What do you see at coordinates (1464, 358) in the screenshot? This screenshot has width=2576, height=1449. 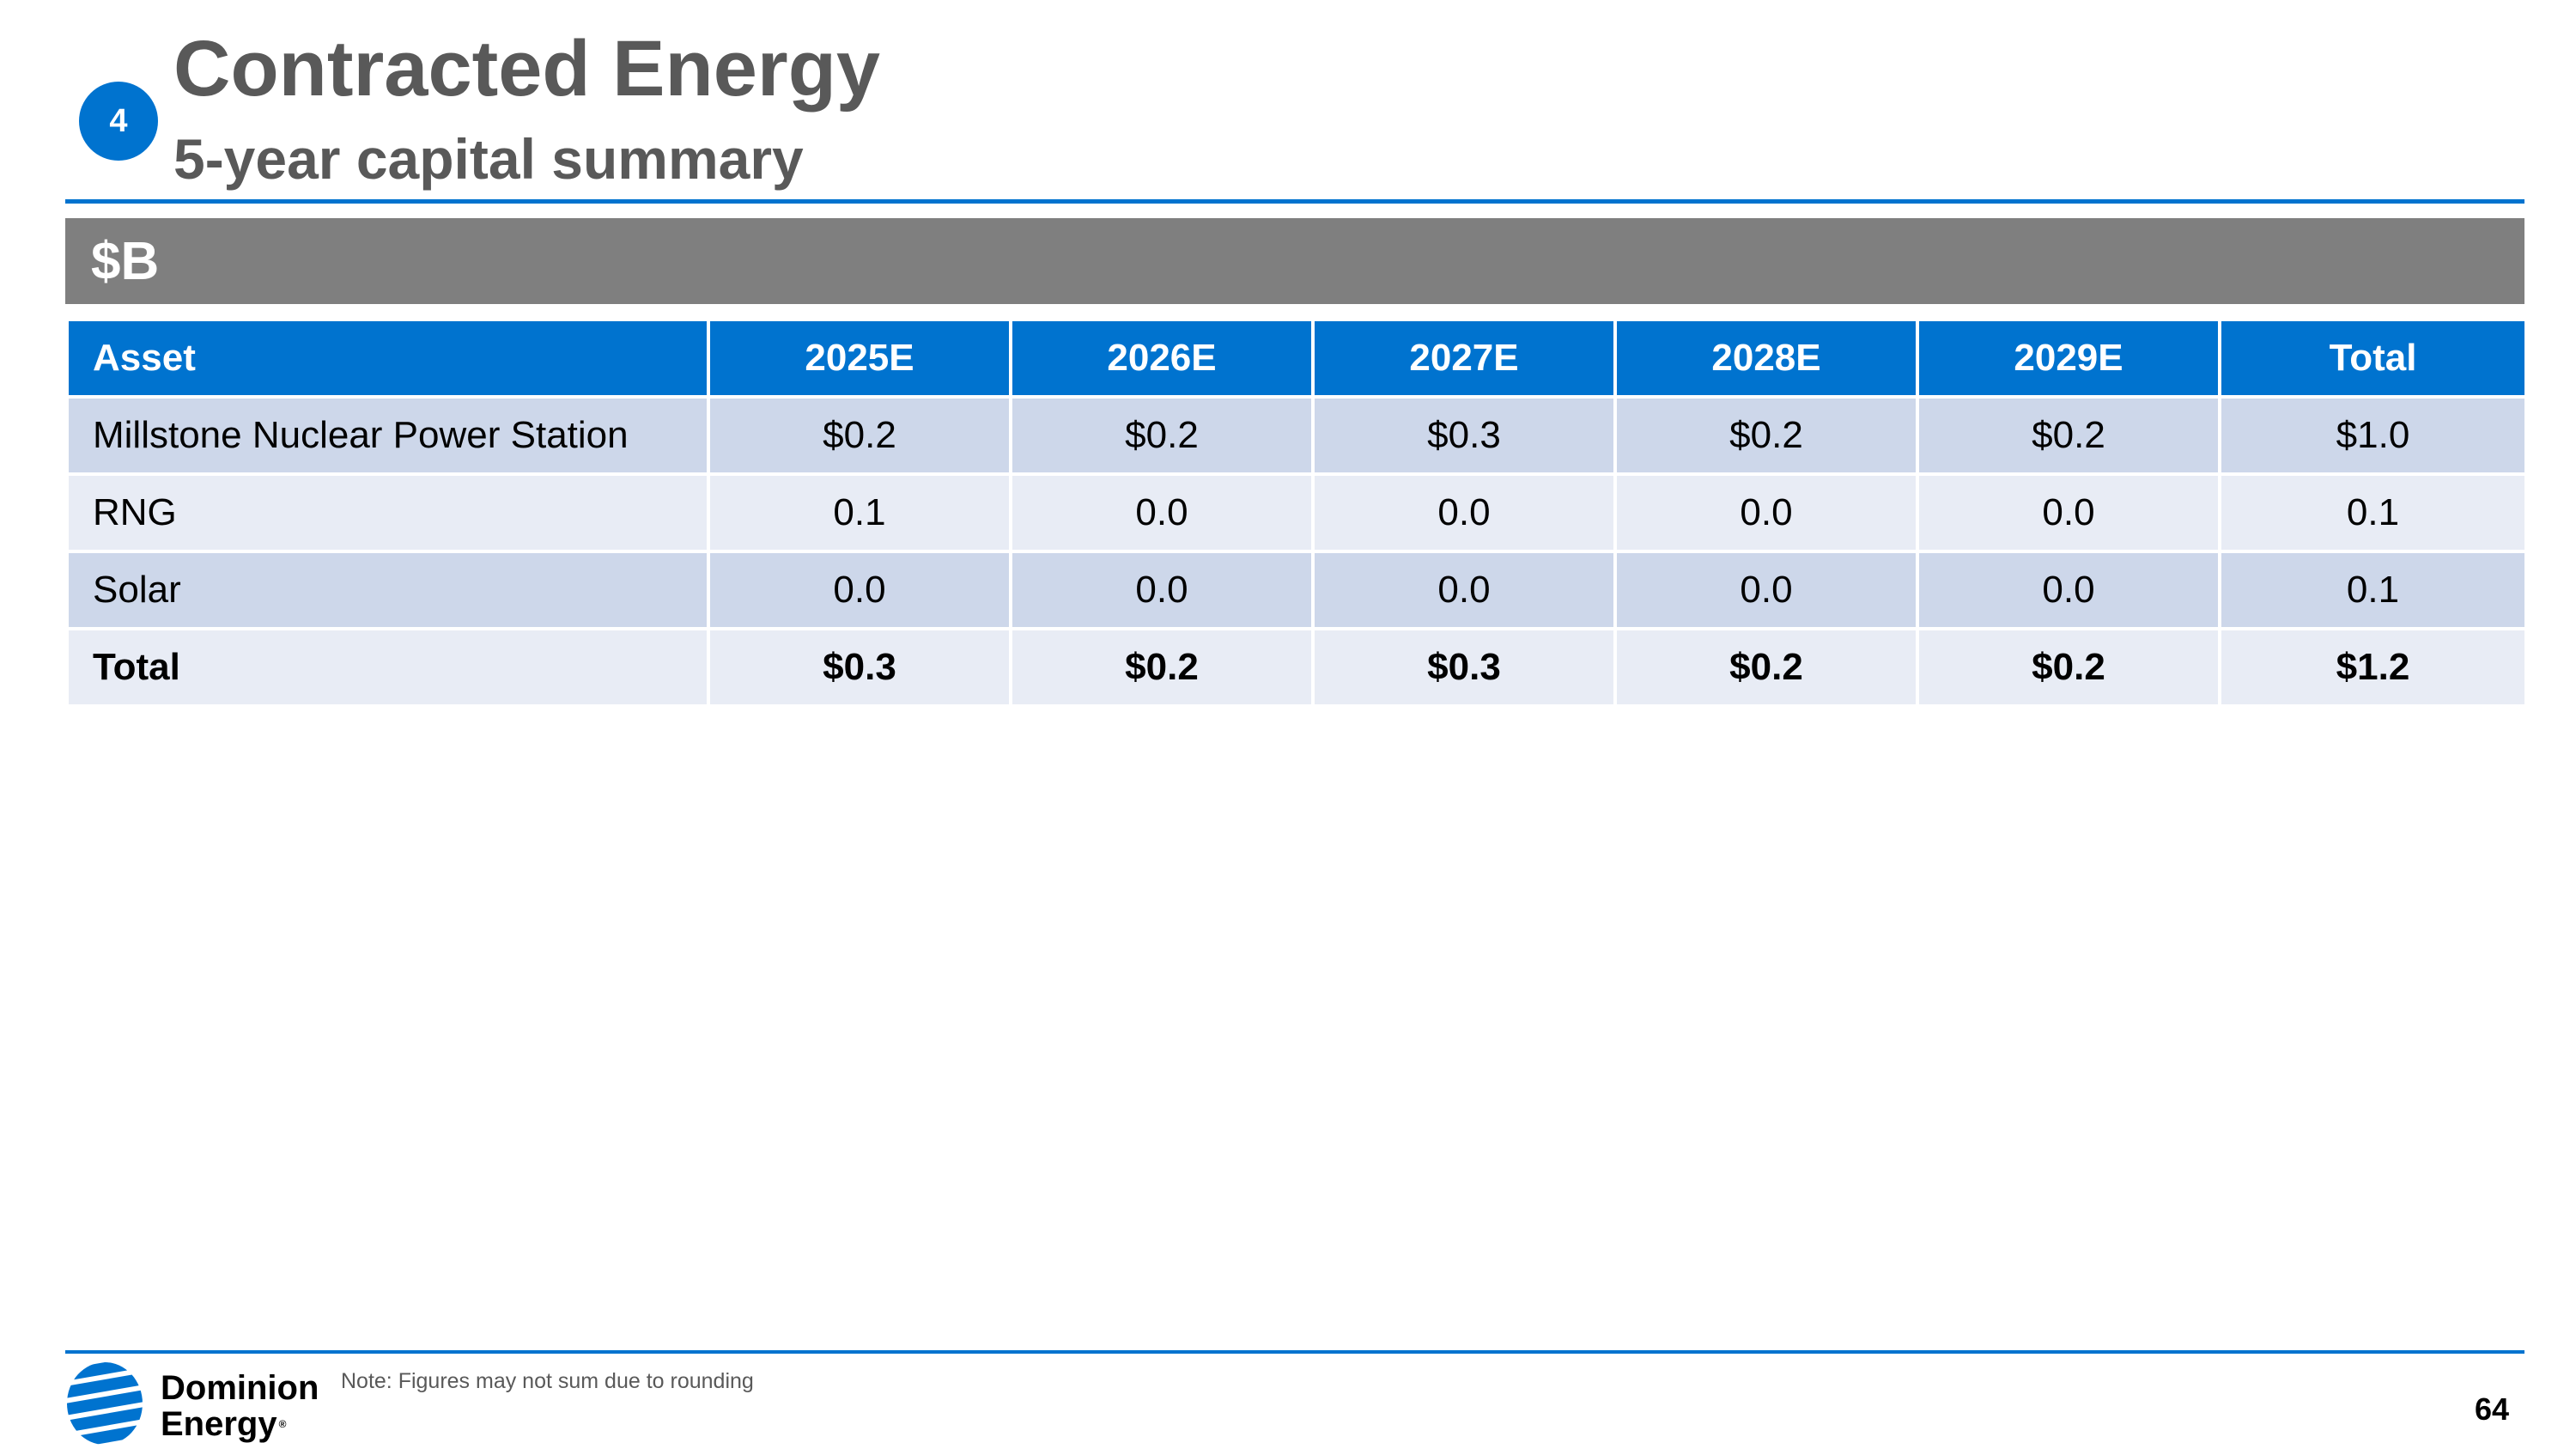 I see `column-header-2027e: 2027E` at bounding box center [1464, 358].